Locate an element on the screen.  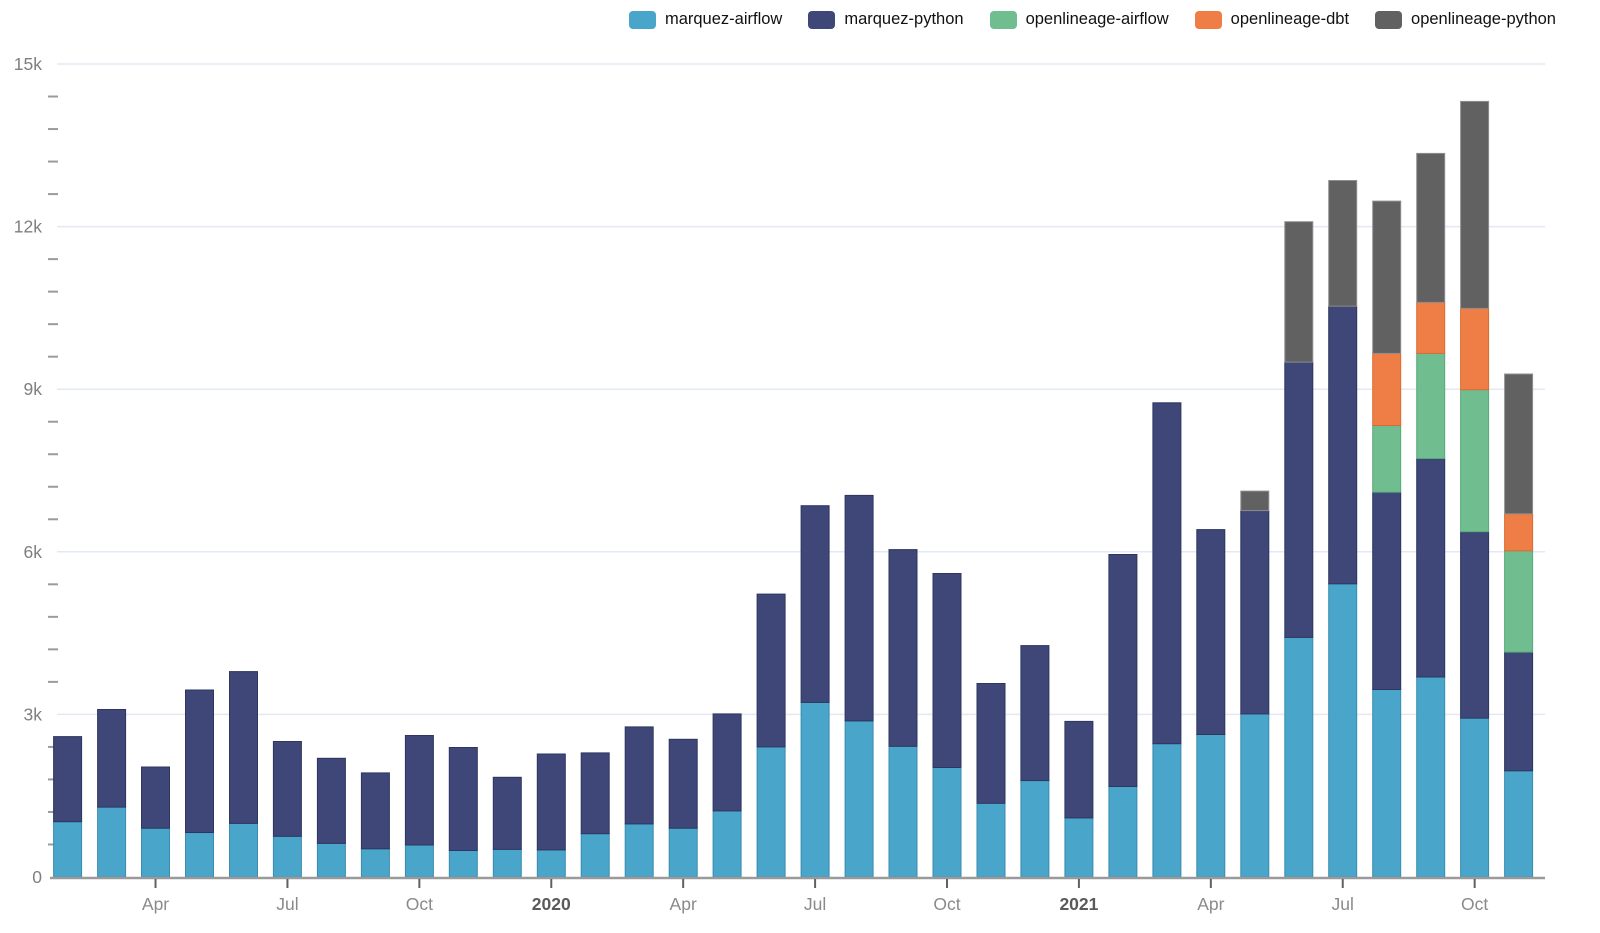
x-axis-tick-label: 2021 is located at coordinates (1078, 904).